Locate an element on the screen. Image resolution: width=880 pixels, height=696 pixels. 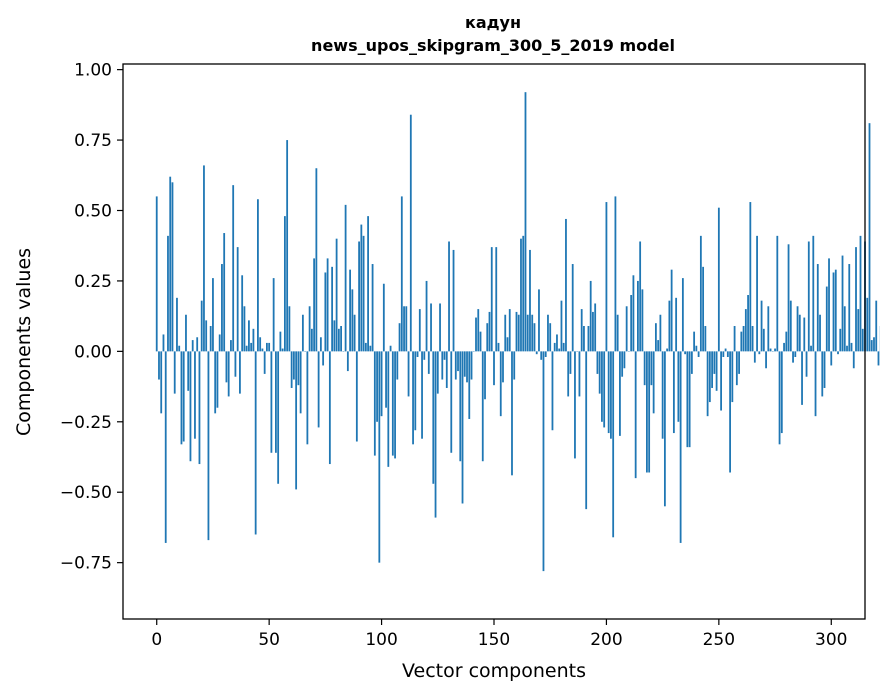
y-tick-label: −0.25 is located at coordinates (86, 423).